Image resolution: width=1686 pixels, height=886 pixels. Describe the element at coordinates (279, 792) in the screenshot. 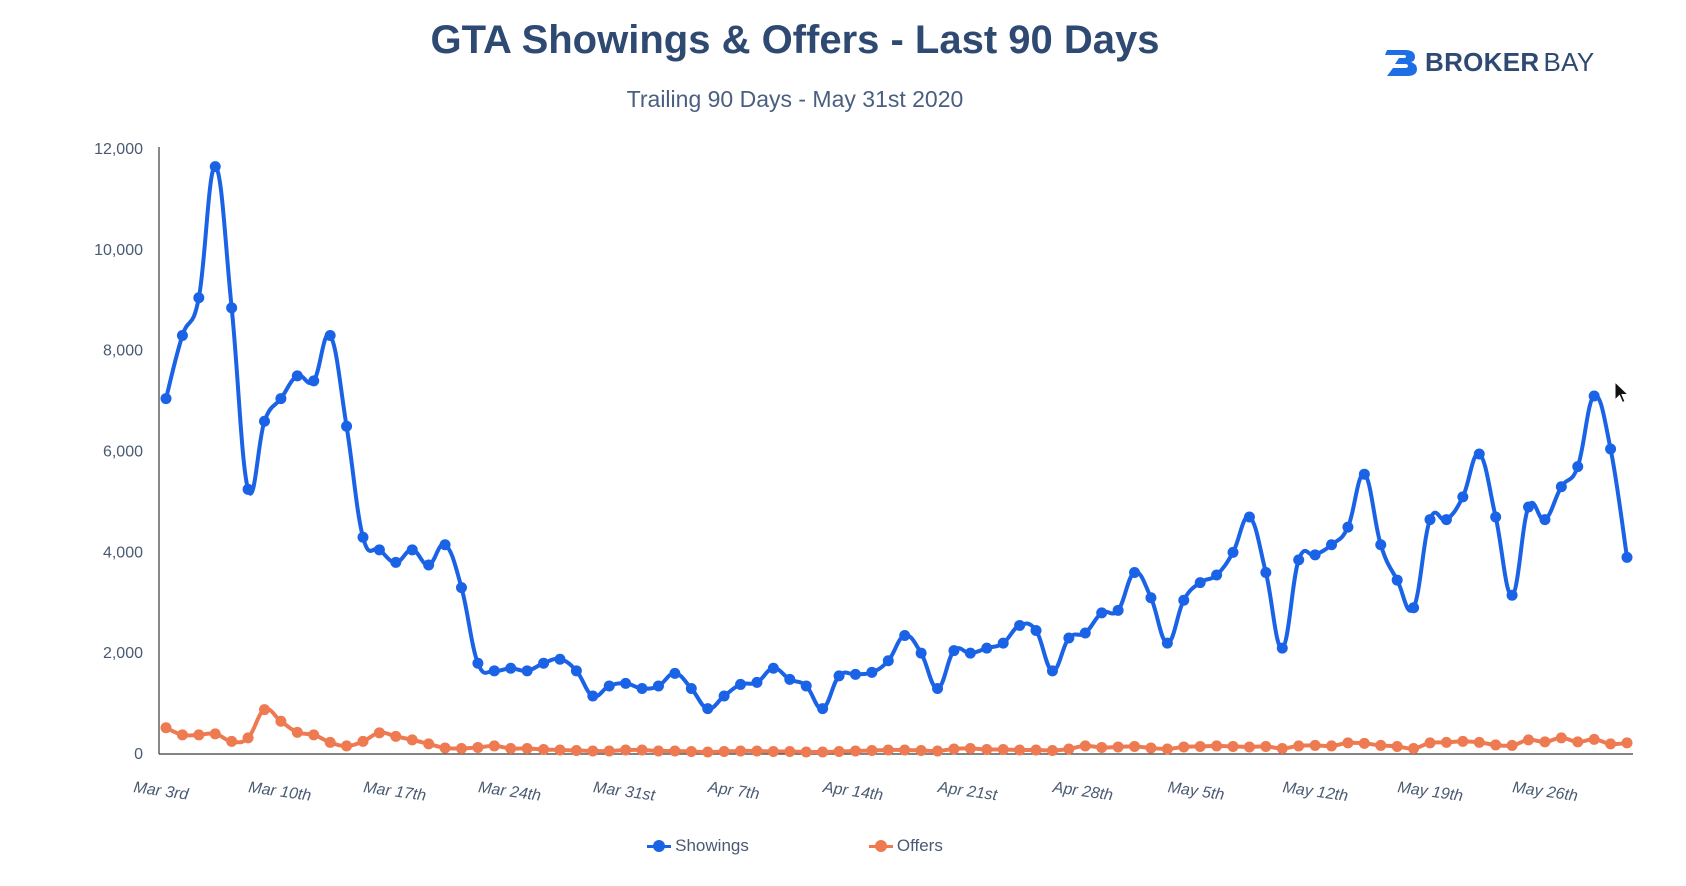

I see `x-tick-label: Mar 10th` at that location.